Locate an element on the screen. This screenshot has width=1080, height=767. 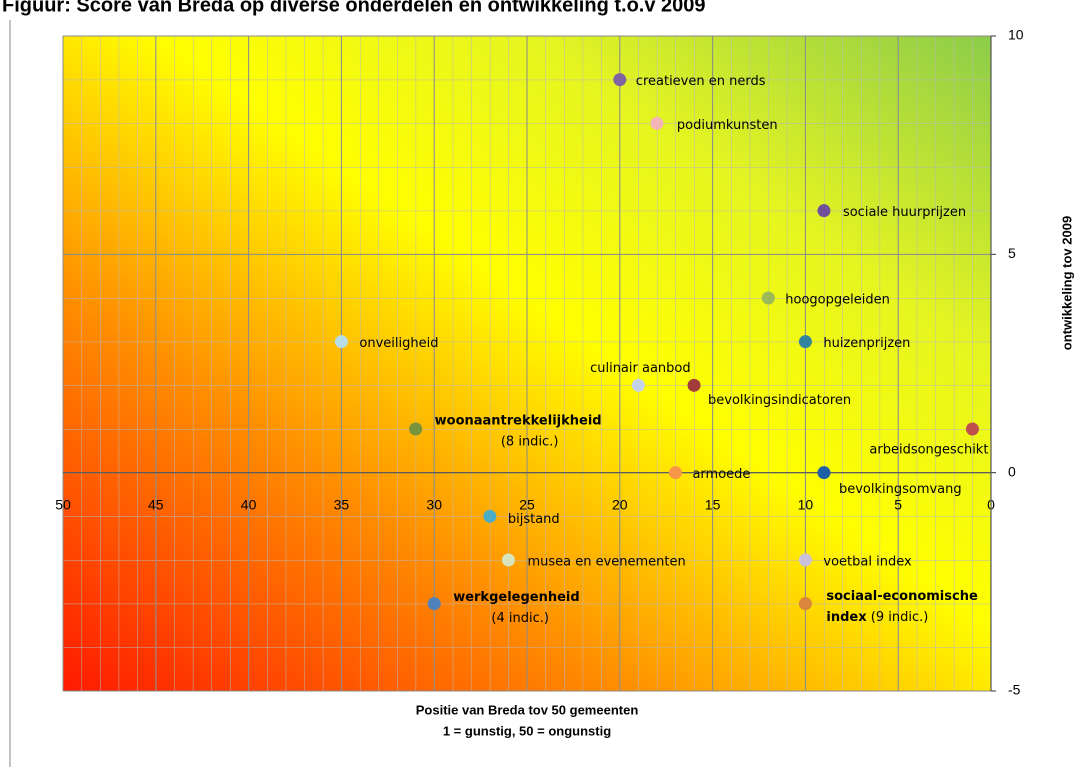
point-label: culinair aanbod is located at coordinates (640, 368).